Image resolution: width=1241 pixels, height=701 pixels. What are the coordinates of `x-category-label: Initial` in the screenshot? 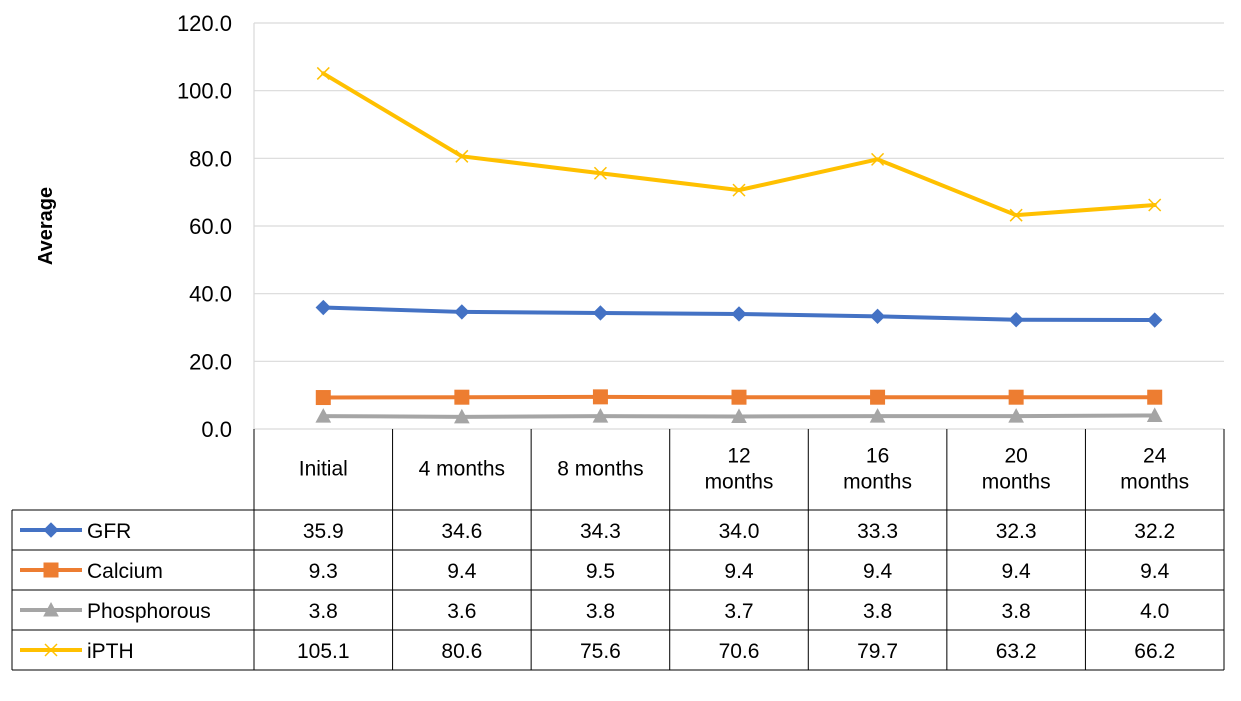 It's located at (323, 469).